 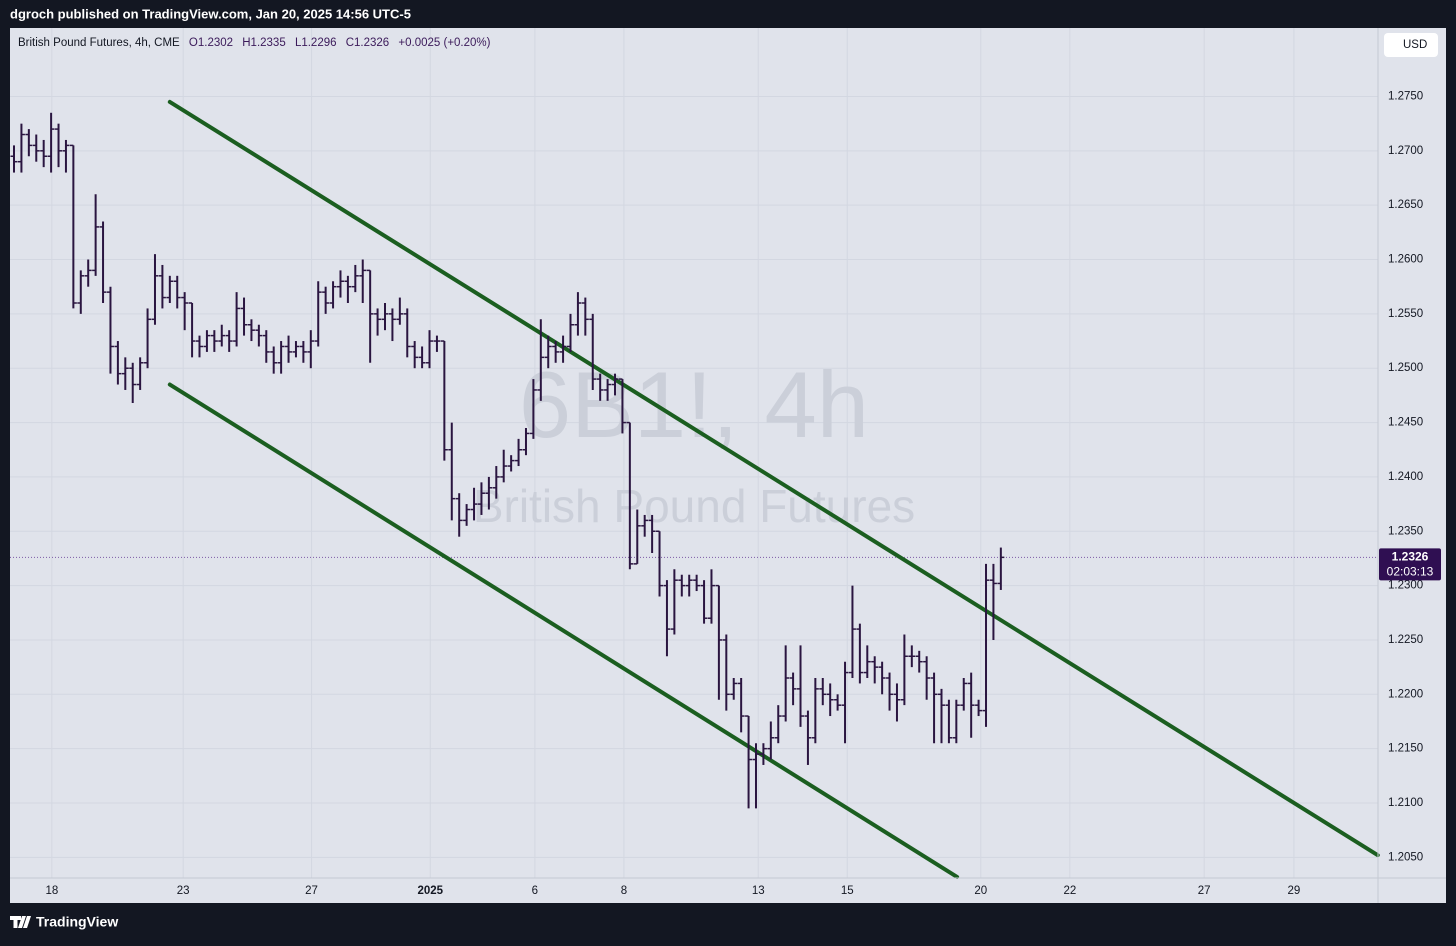 What do you see at coordinates (211, 43) in the screenshot?
I see `legend-open: O1.2302` at bounding box center [211, 43].